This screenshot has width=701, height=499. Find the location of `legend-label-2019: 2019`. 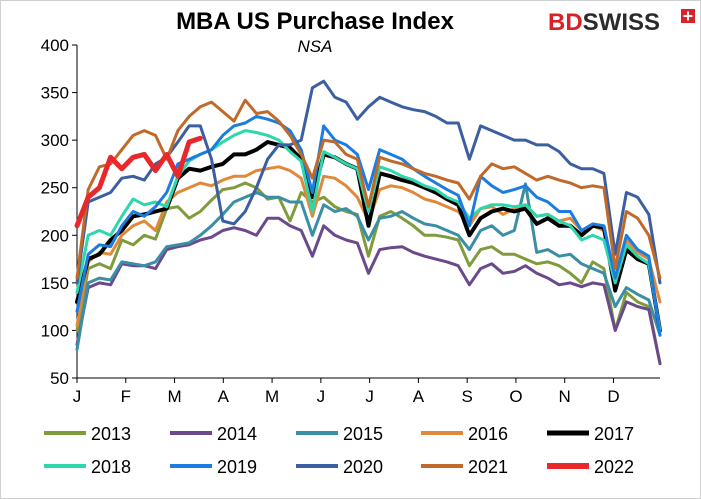

legend-label-2019: 2019 is located at coordinates (237, 467).